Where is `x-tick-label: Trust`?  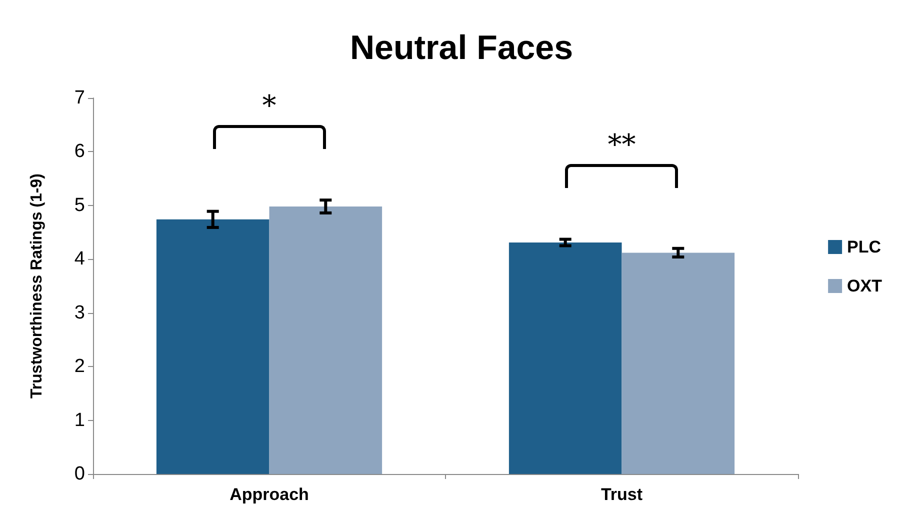
x-tick-label: Trust is located at coordinates (621, 494).